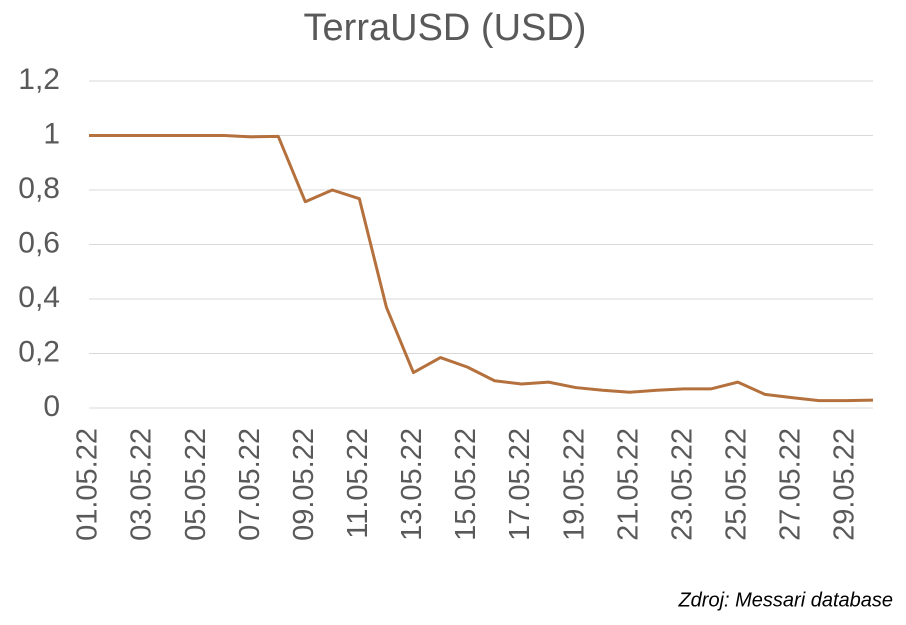 The image size is (906, 625). I want to click on y-tick-label: 0,4, so click(39, 297).